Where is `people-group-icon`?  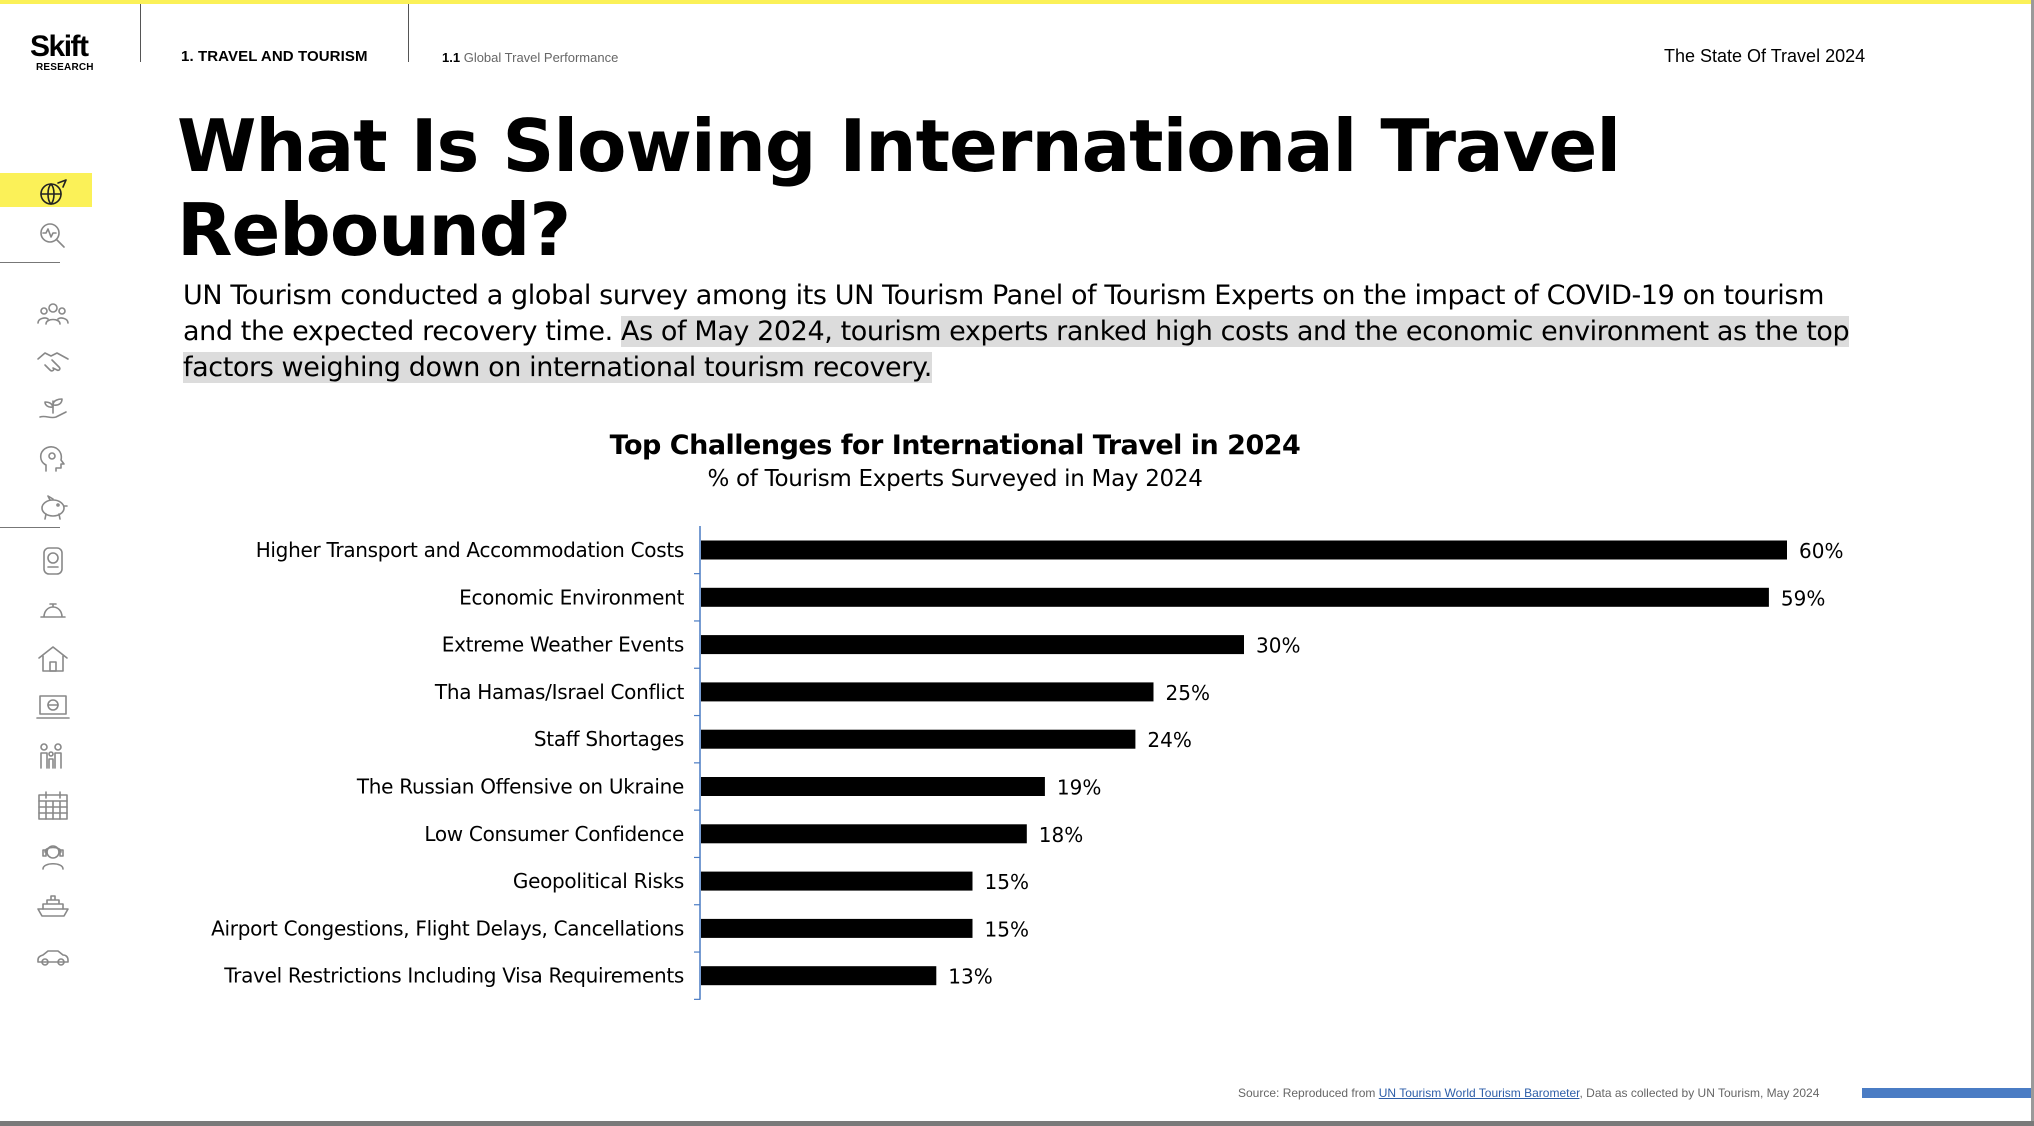
people-group-icon is located at coordinates (53, 314).